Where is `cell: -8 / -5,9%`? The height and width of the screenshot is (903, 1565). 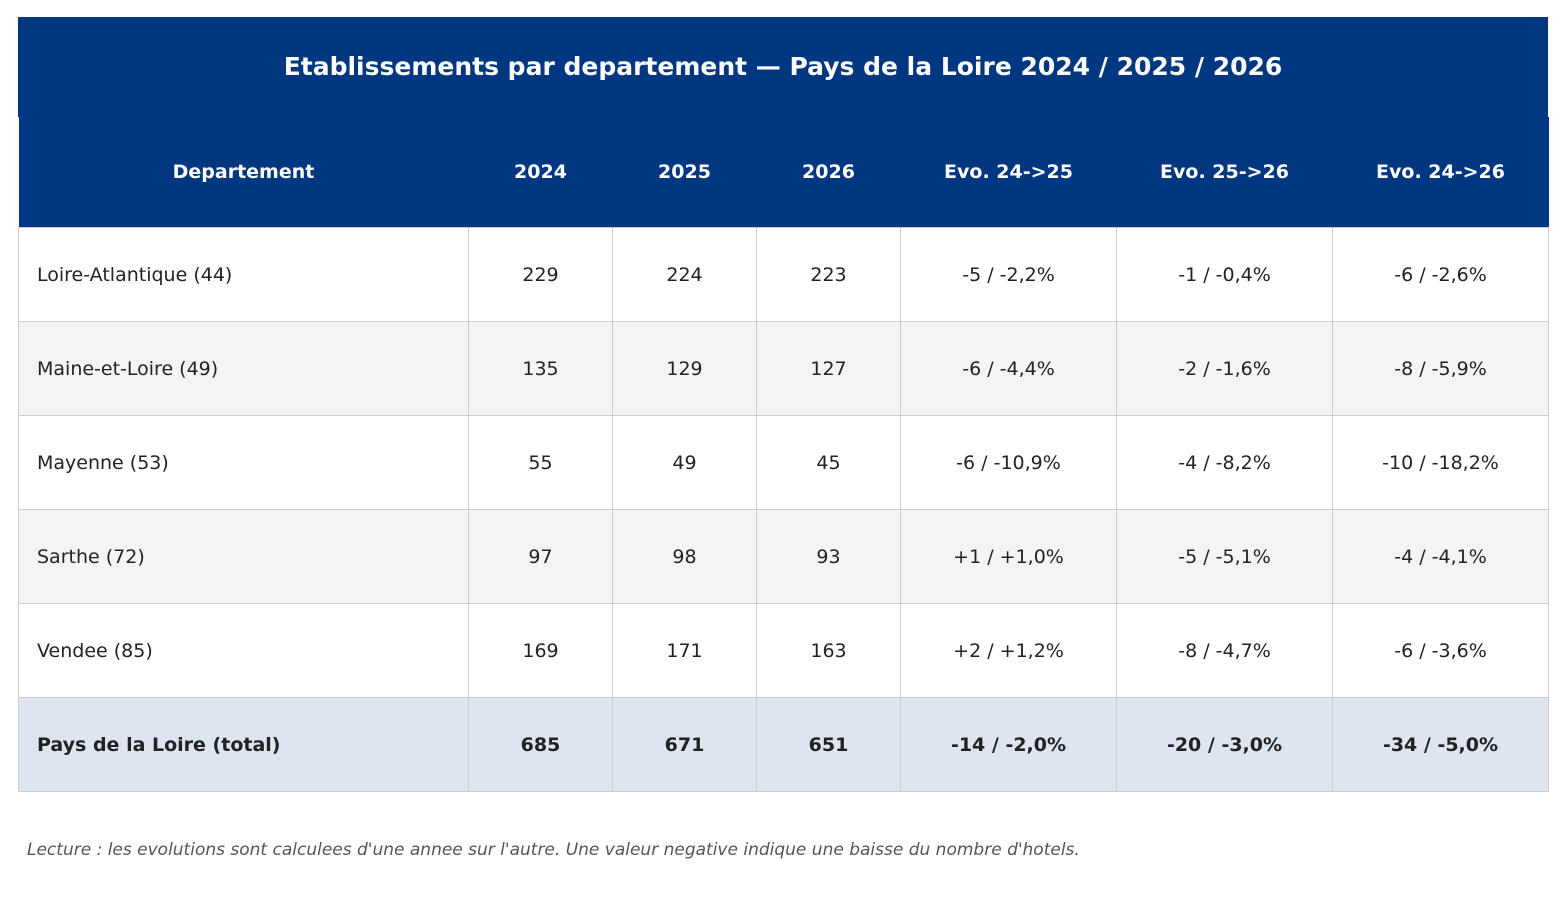 cell: -8 / -5,9% is located at coordinates (1440, 368).